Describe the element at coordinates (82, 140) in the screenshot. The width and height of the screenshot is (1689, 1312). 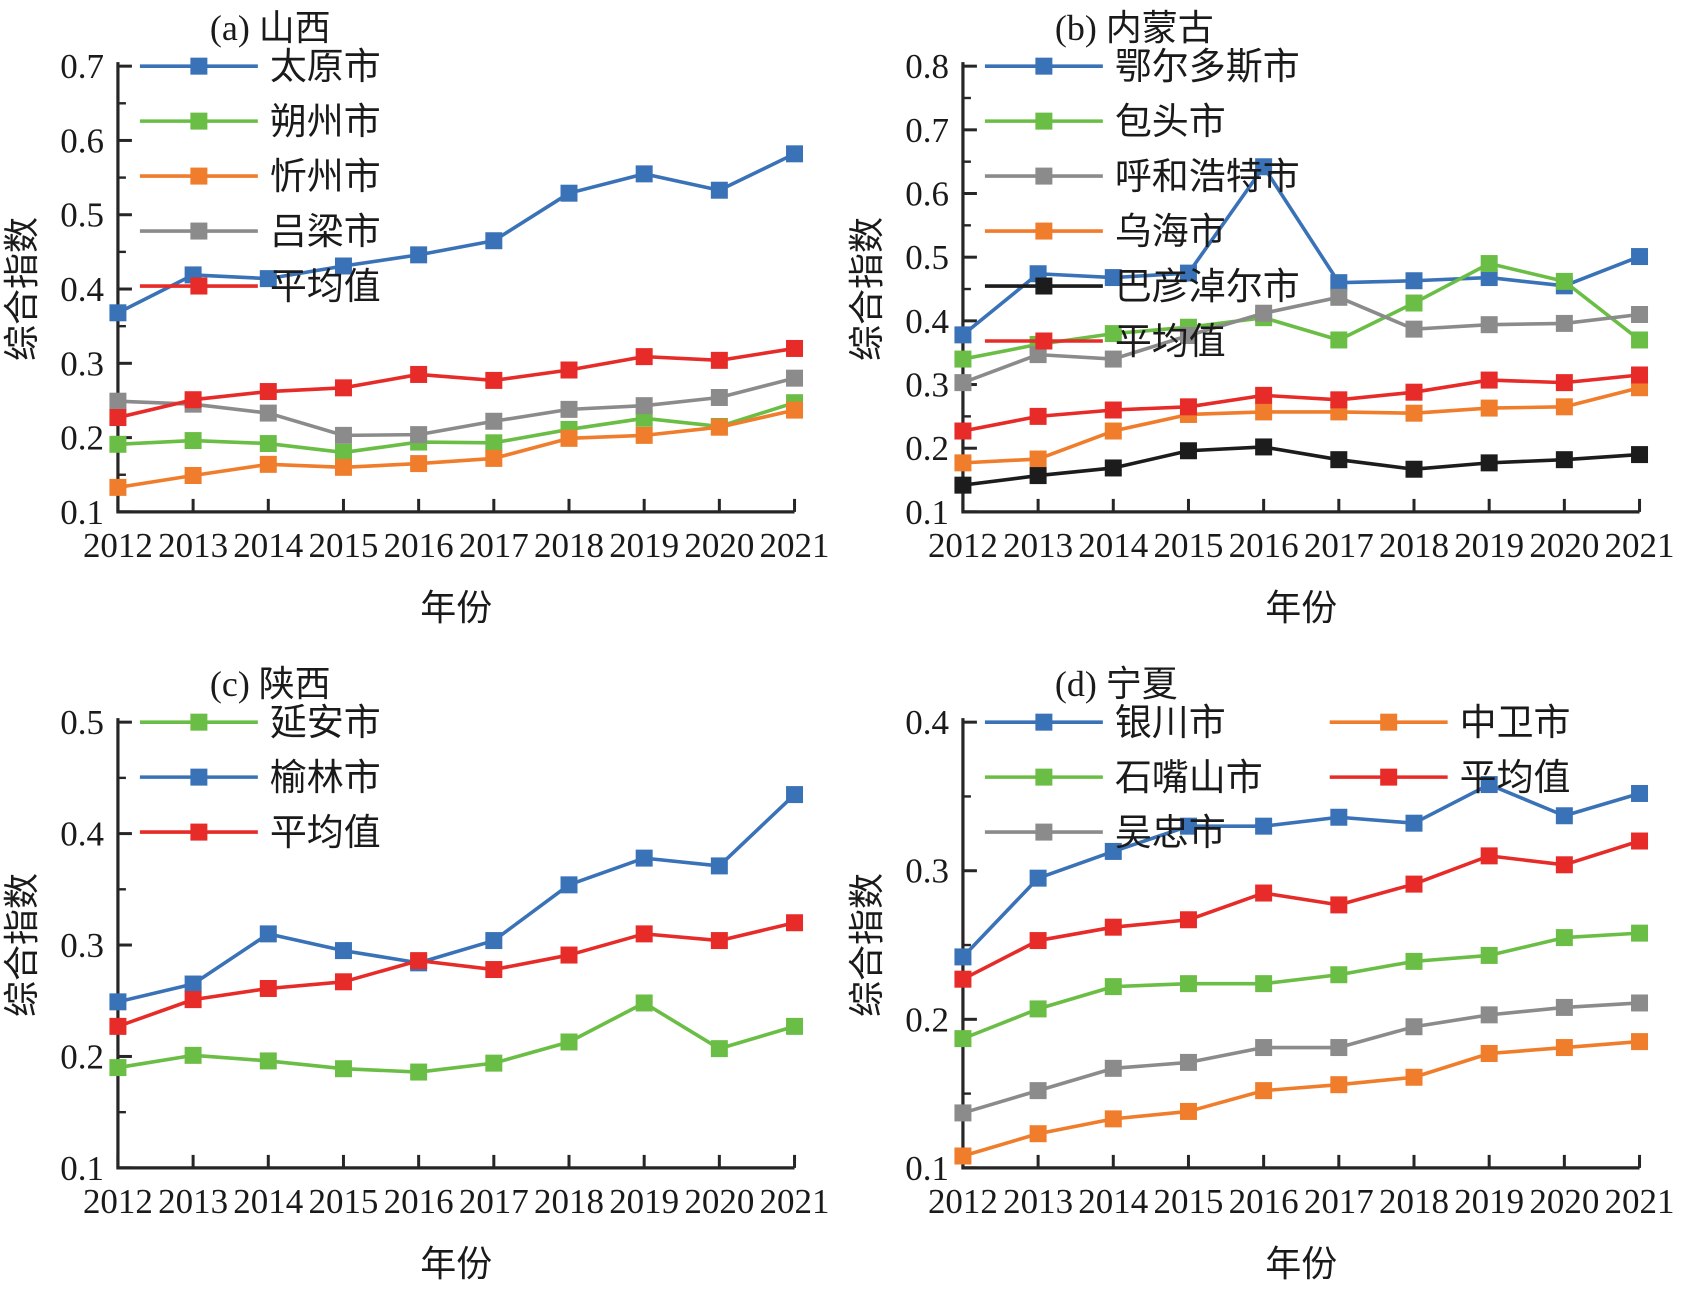
I see `y-tick-label: 0.6` at that location.